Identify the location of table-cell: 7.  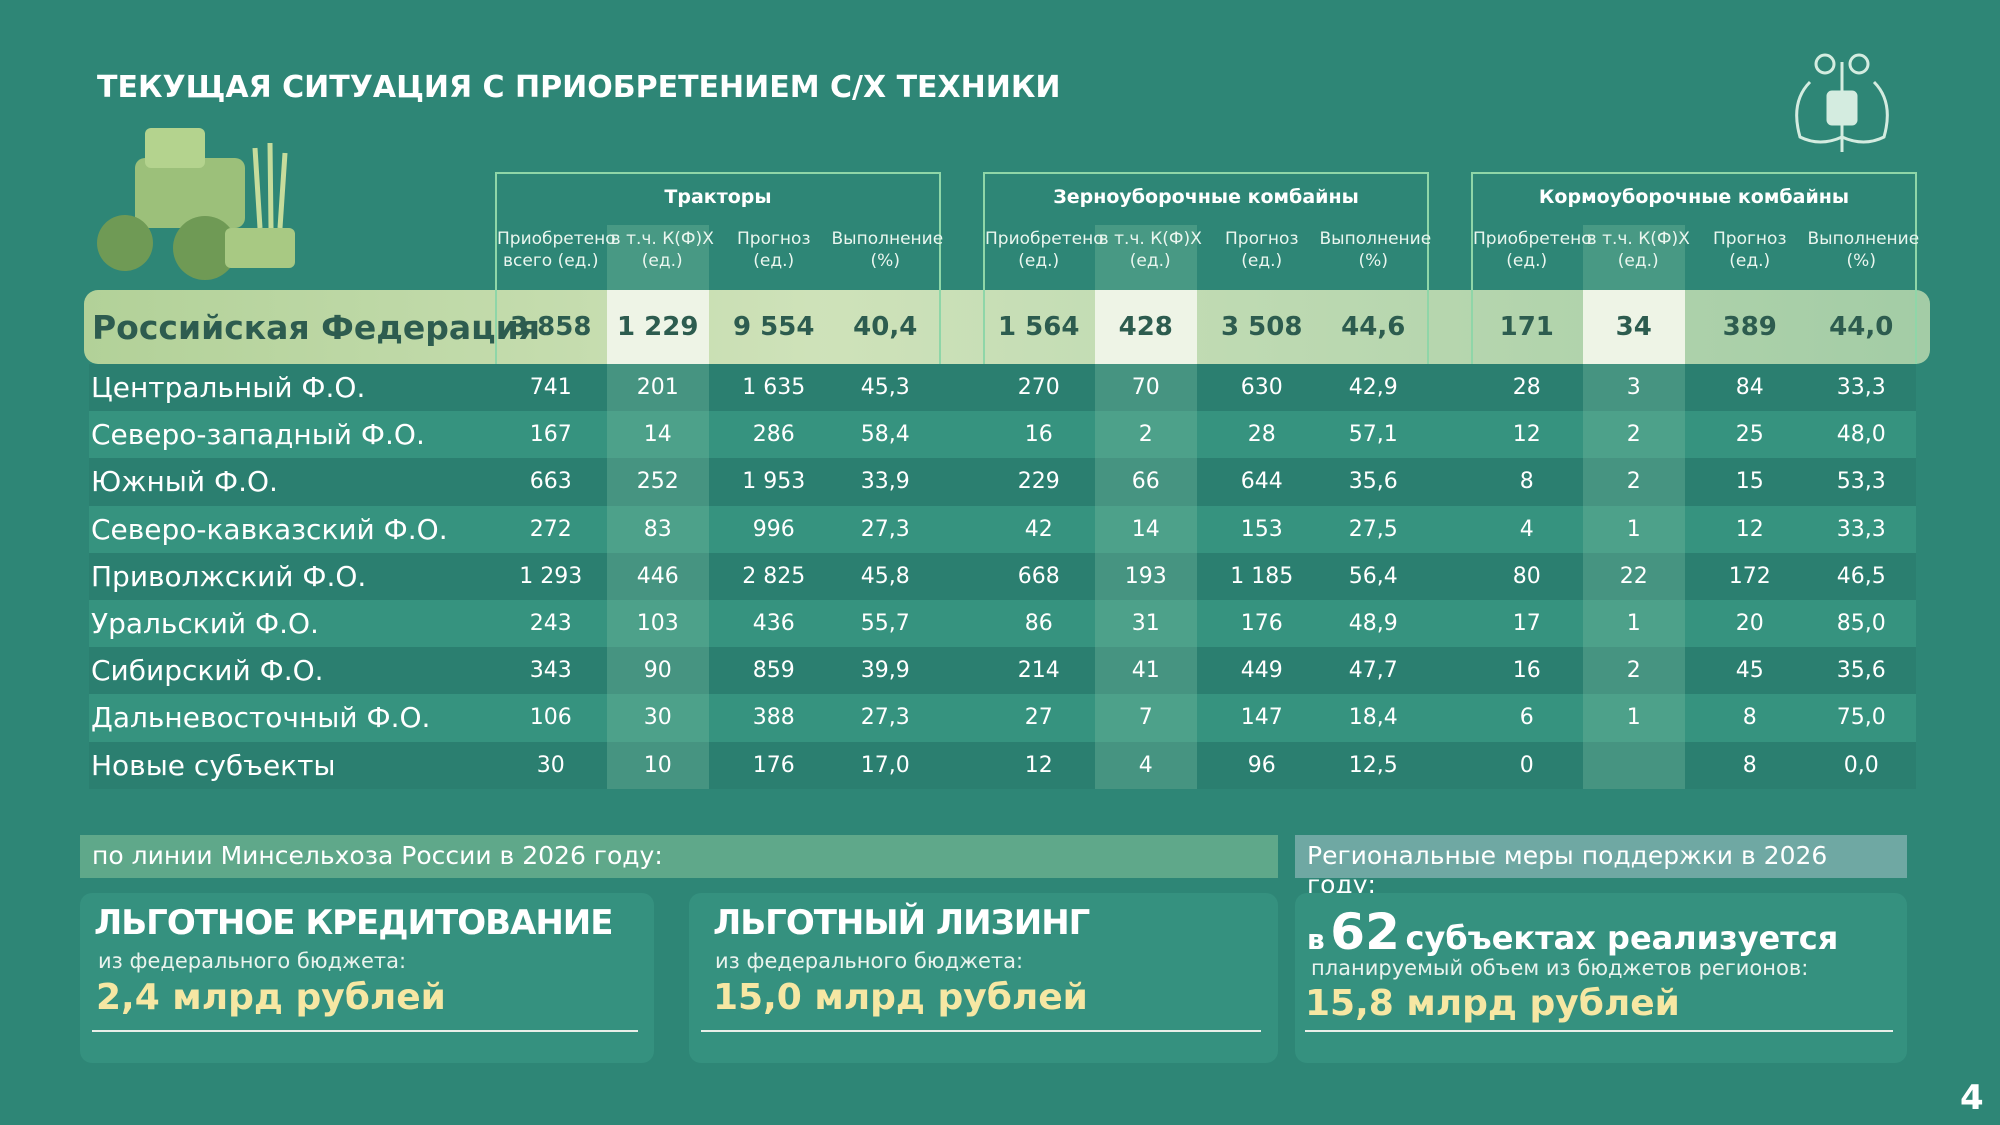
(1145, 718).